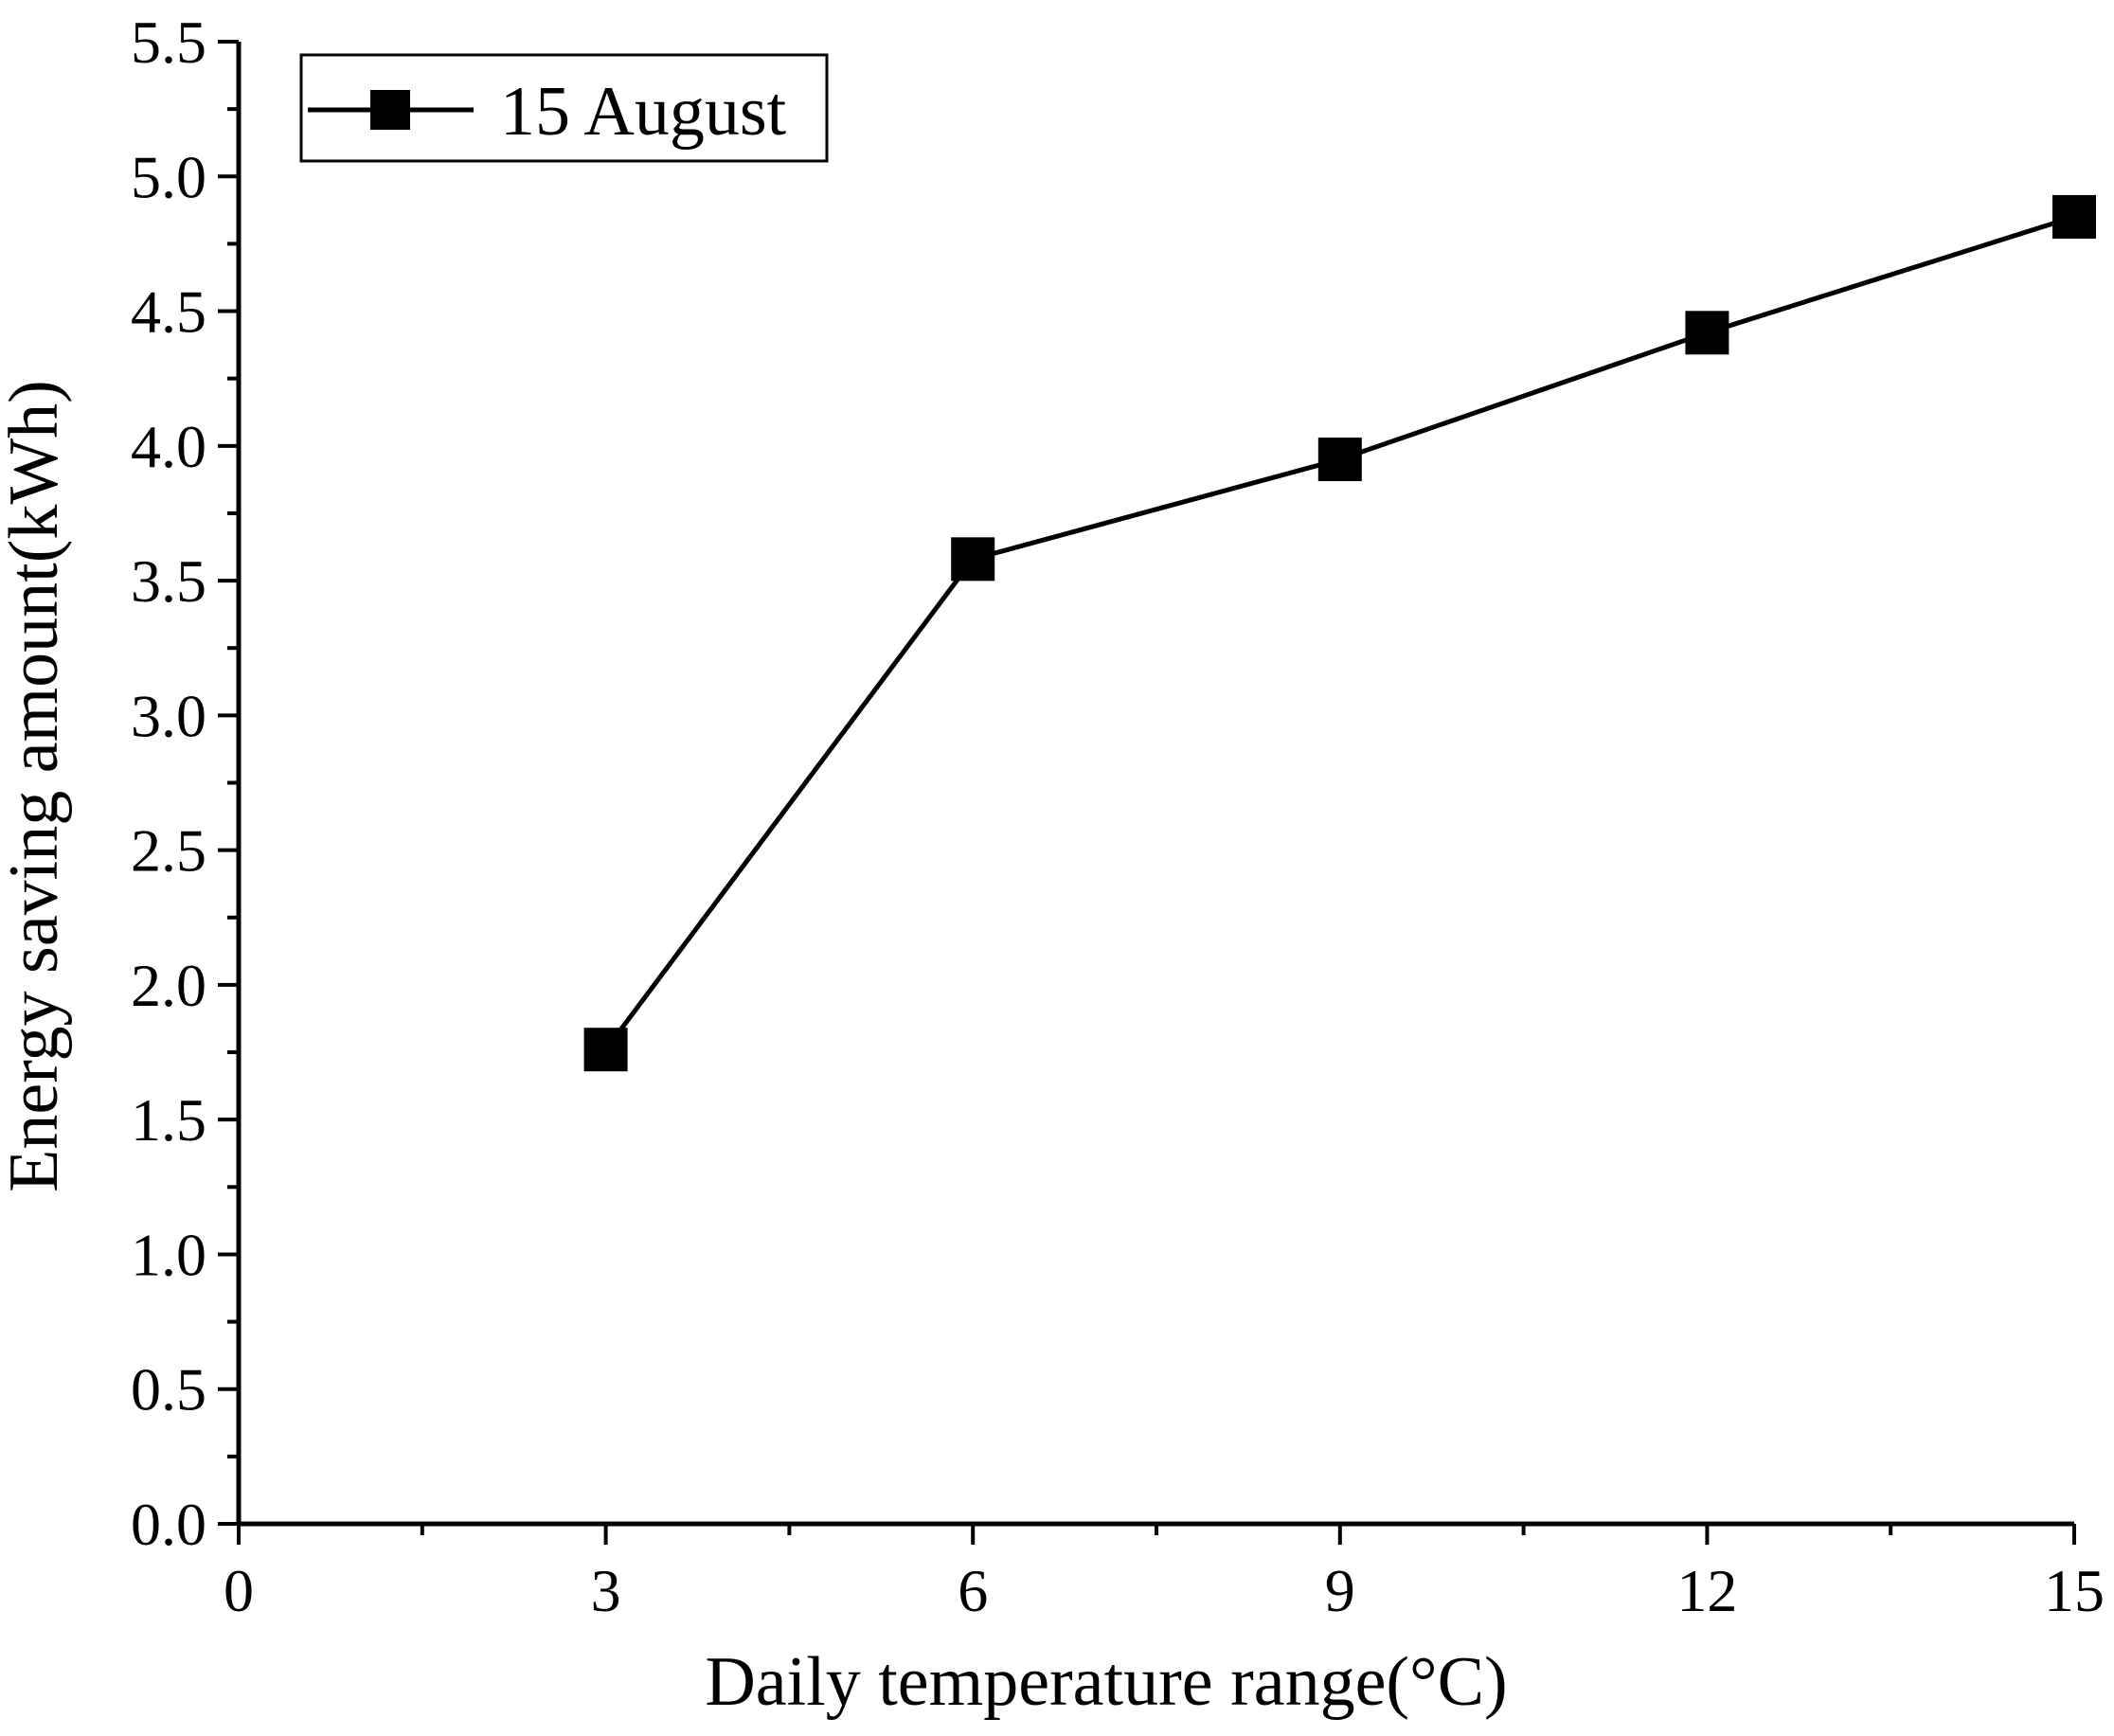 This screenshot has height=1736, width=2114. I want to click on y-tick-label: 4.5, so click(168, 312).